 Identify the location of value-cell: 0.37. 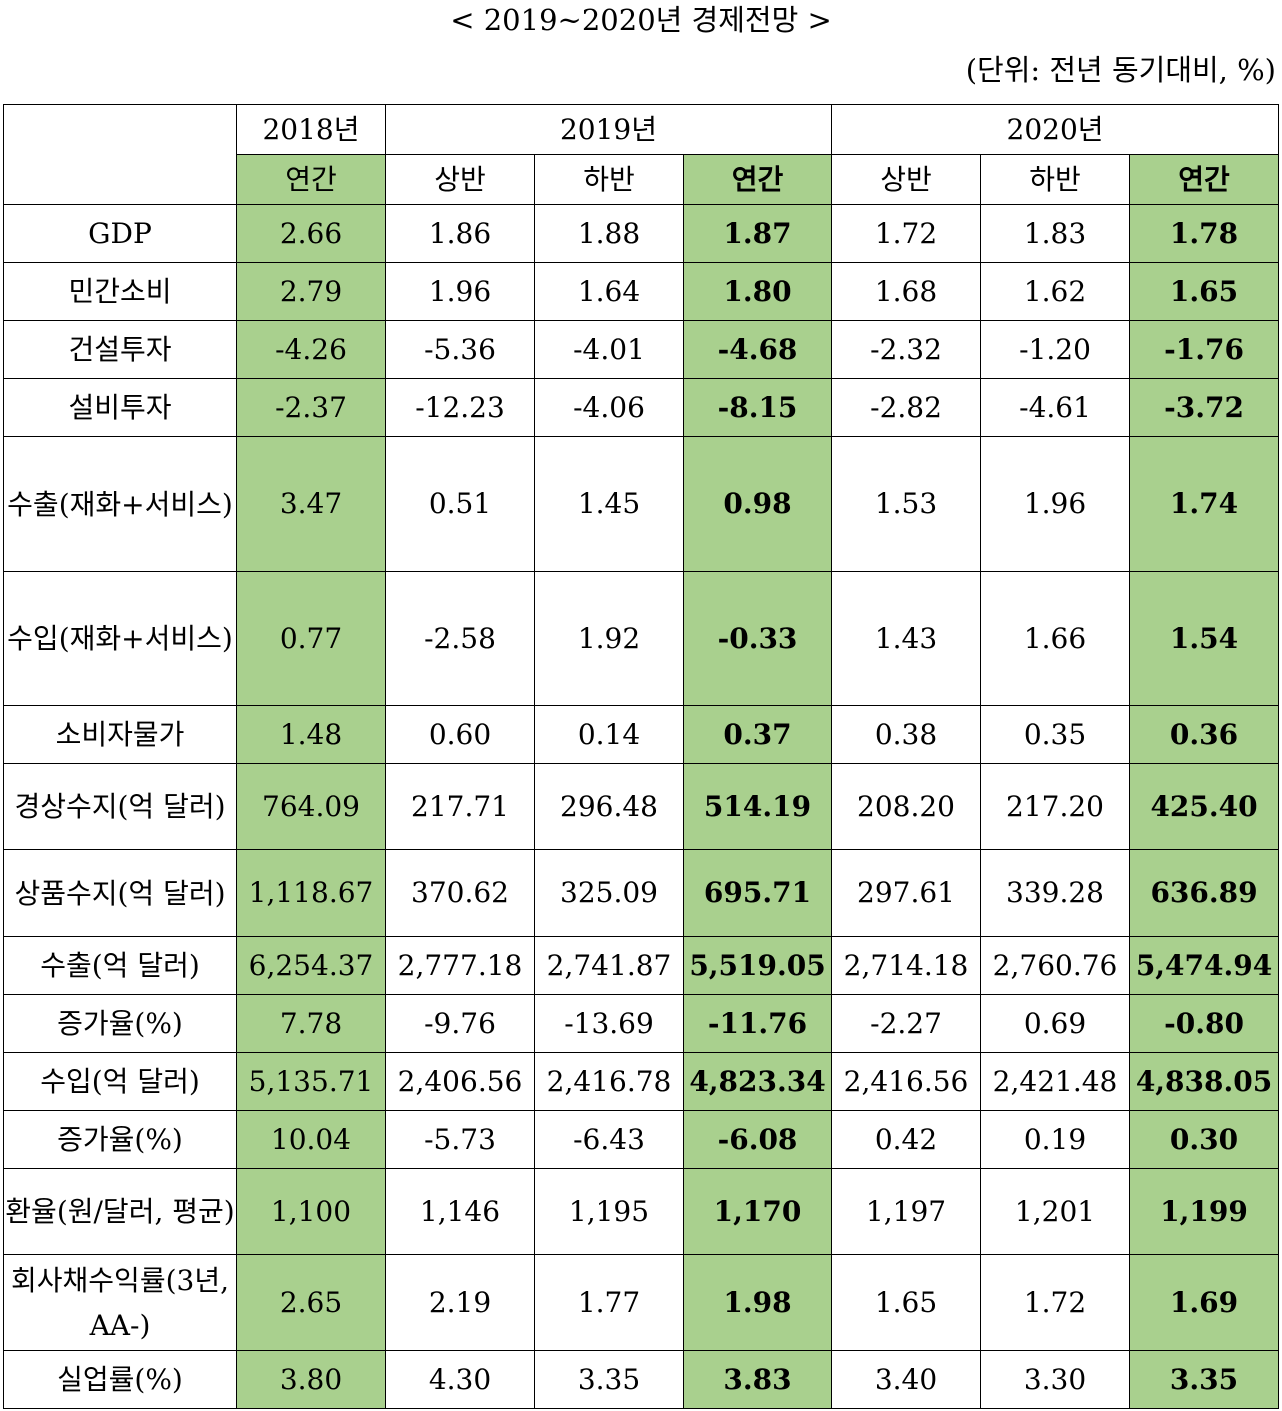
(757, 734).